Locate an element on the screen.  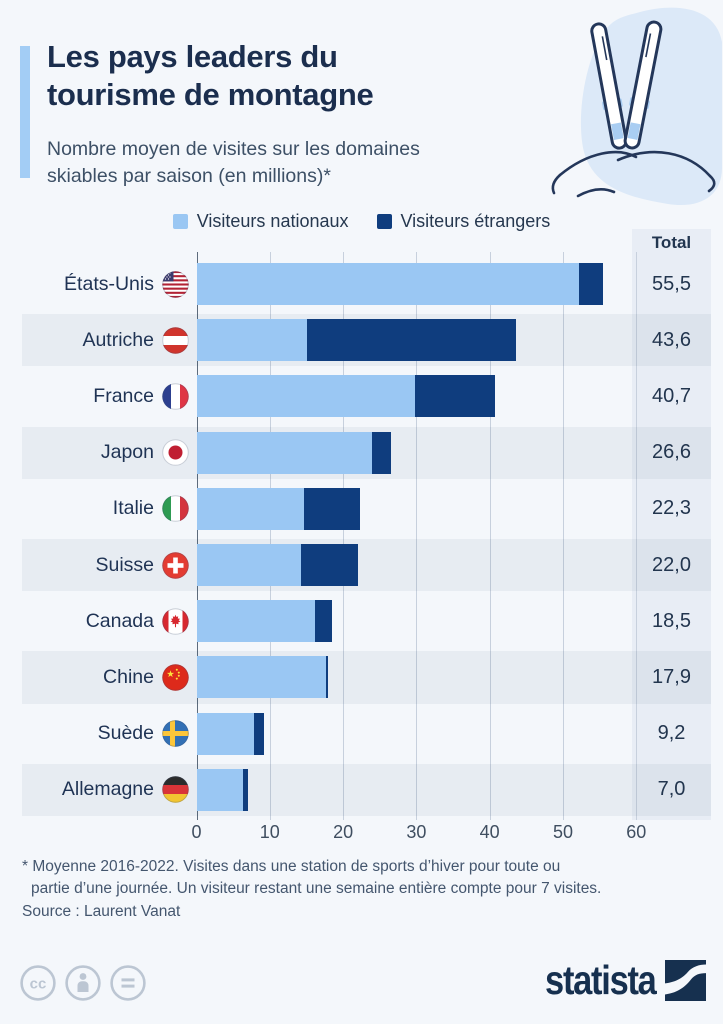
flag-cn-icon is located at coordinates (175, 677).